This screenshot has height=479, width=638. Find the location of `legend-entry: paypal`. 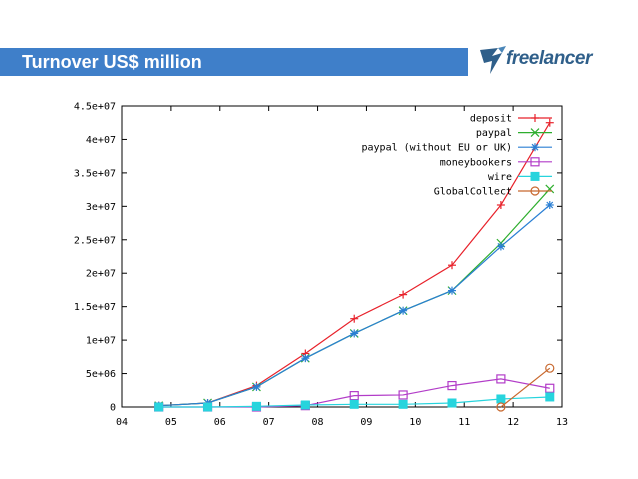

legend-entry: paypal is located at coordinates (514, 133).